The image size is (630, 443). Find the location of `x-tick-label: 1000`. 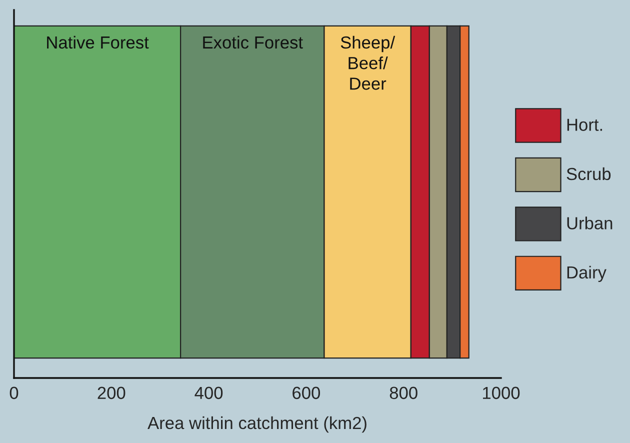

x-tick-label: 1000 is located at coordinates (501, 393).